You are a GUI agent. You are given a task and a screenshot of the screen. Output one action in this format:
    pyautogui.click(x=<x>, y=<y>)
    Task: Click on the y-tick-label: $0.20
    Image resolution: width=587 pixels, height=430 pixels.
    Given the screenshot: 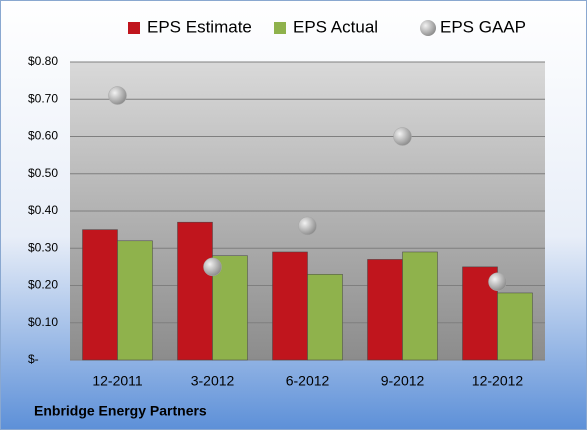 What is the action you would take?
    pyautogui.click(x=43, y=285)
    